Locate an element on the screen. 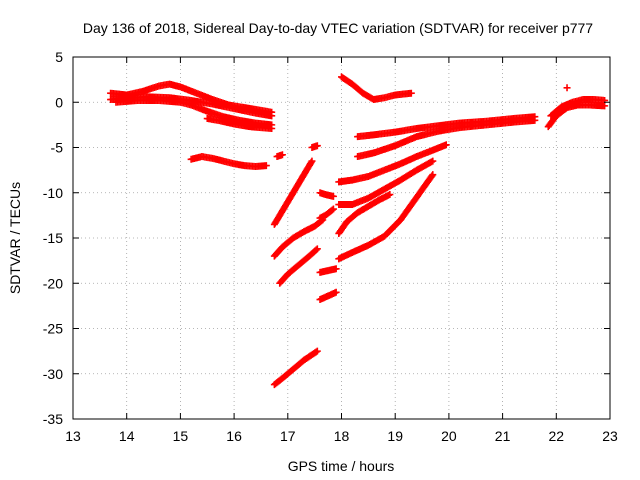 The height and width of the screenshot is (480, 640). x-tick-label: 14 is located at coordinates (127, 436).